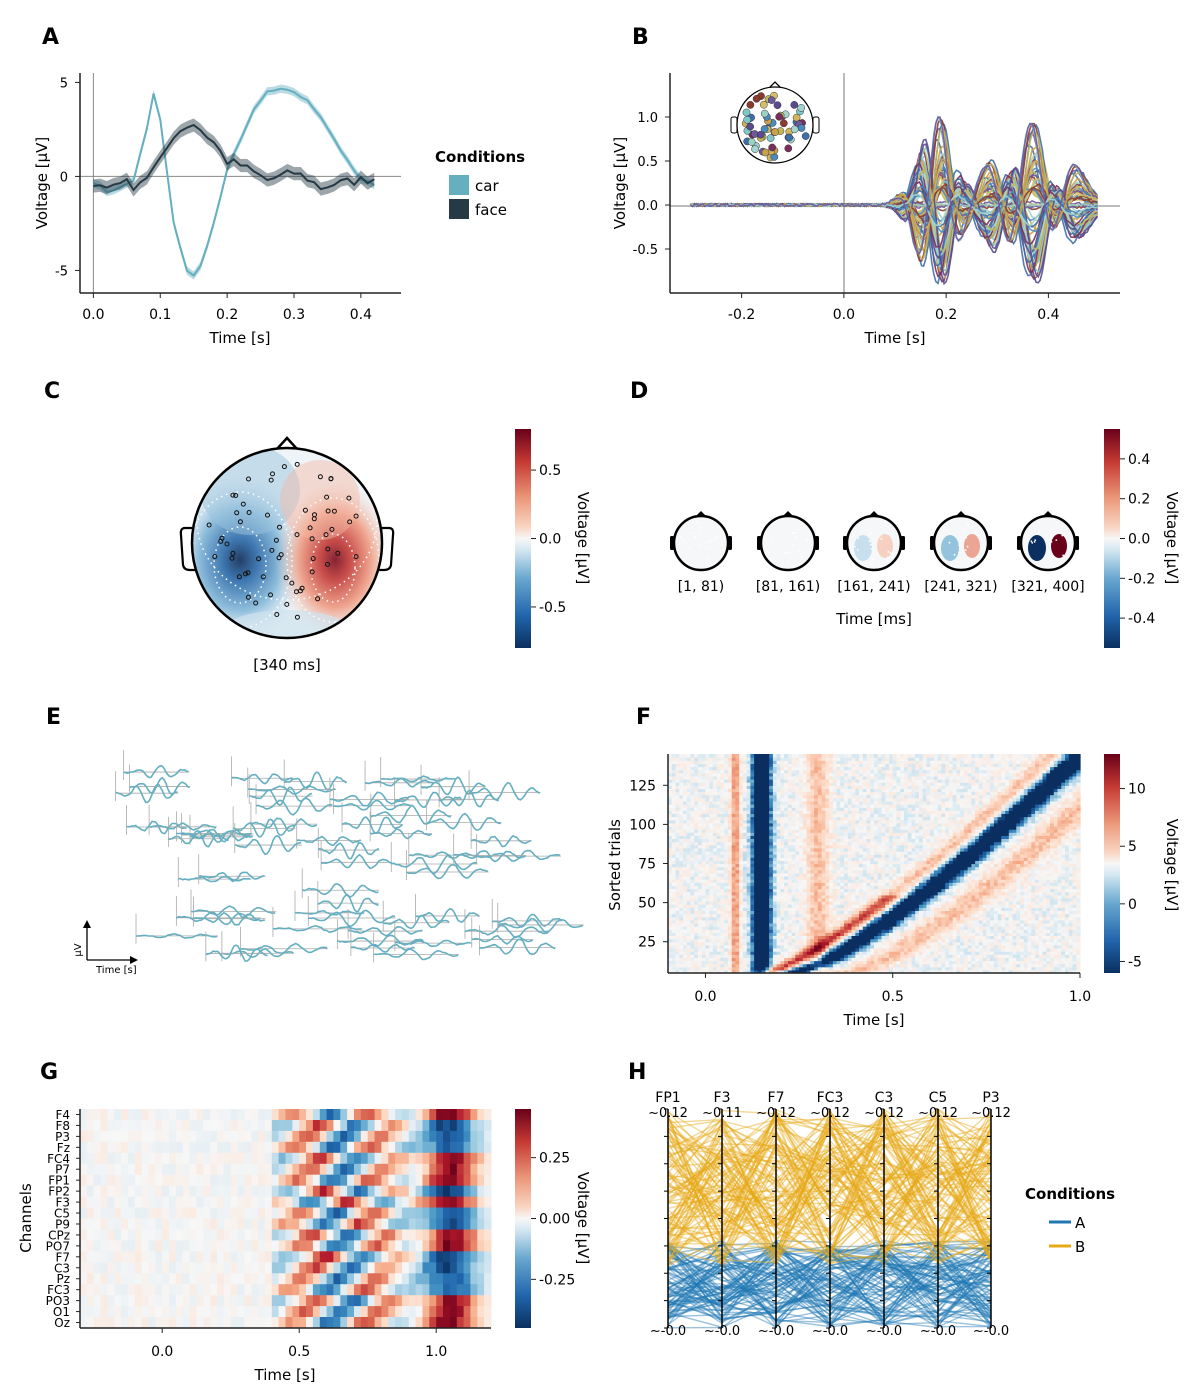 The height and width of the screenshot is (1400, 1200). Describe the element at coordinates (523, 538) in the screenshot. I see `c-colorbar` at that location.